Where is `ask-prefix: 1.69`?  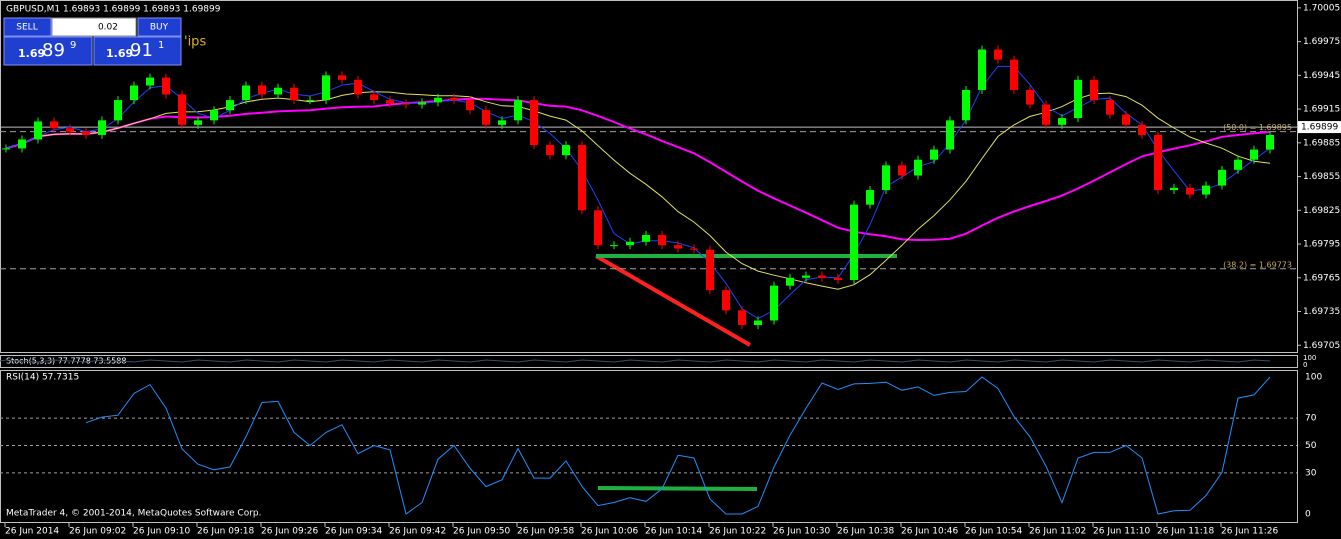 ask-prefix: 1.69 is located at coordinates (119, 53).